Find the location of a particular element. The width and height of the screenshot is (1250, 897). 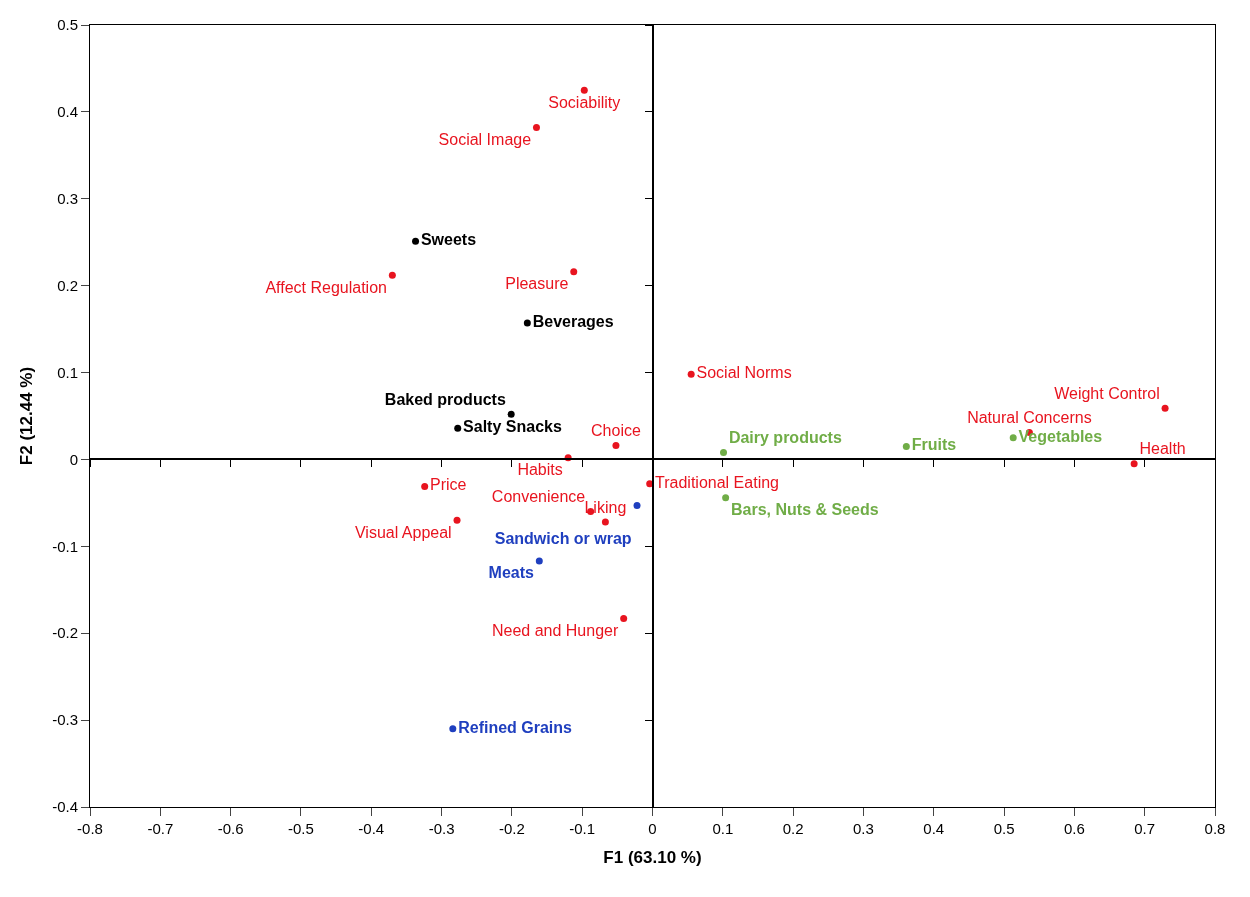

y-tick-label: 0.5 is located at coordinates (67, 25).